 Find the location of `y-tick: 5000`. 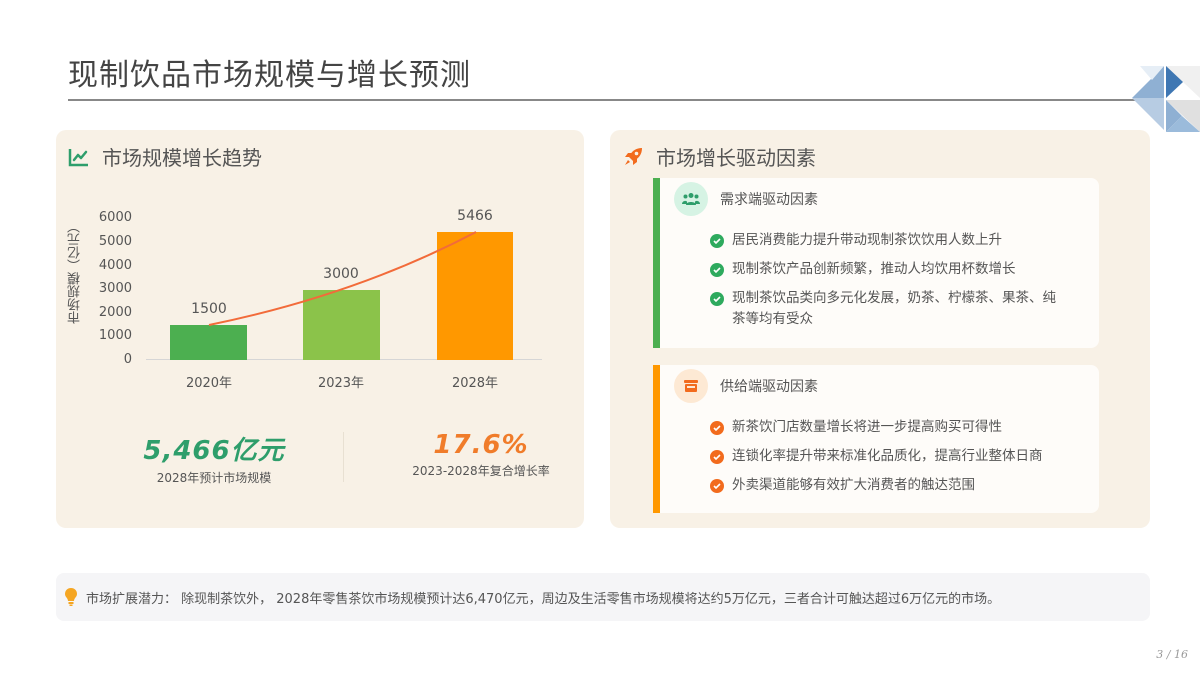

y-tick: 5000 is located at coordinates (115, 241).